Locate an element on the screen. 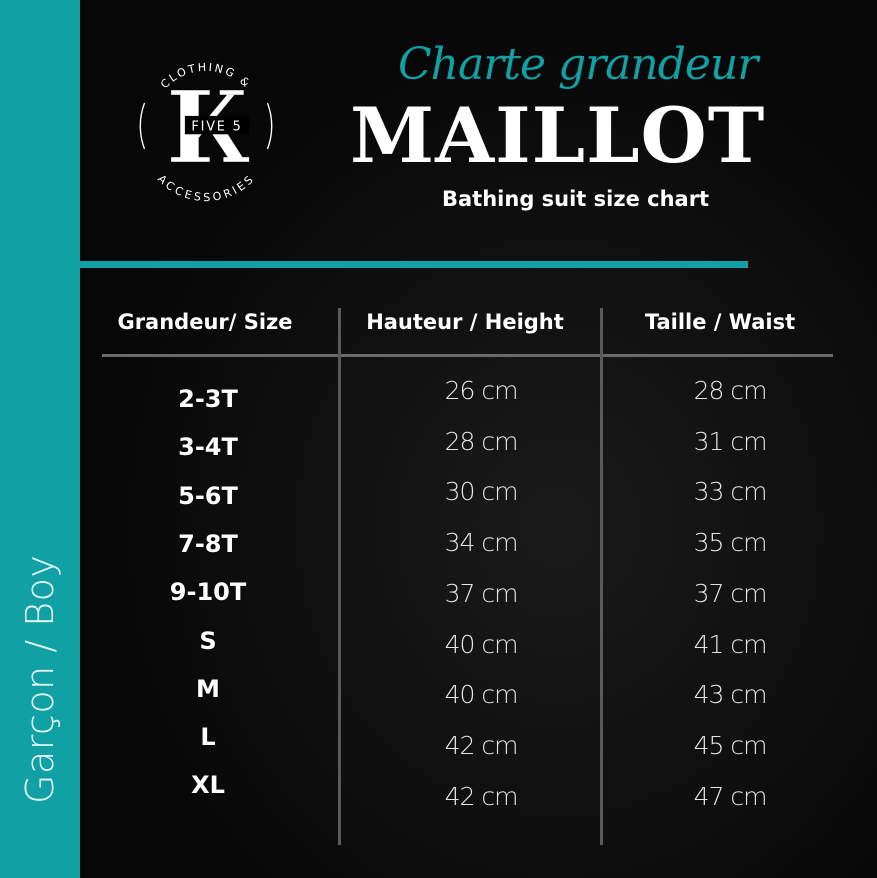 The height and width of the screenshot is (878, 877). waist-cell: 35 cm is located at coordinates (730, 543).